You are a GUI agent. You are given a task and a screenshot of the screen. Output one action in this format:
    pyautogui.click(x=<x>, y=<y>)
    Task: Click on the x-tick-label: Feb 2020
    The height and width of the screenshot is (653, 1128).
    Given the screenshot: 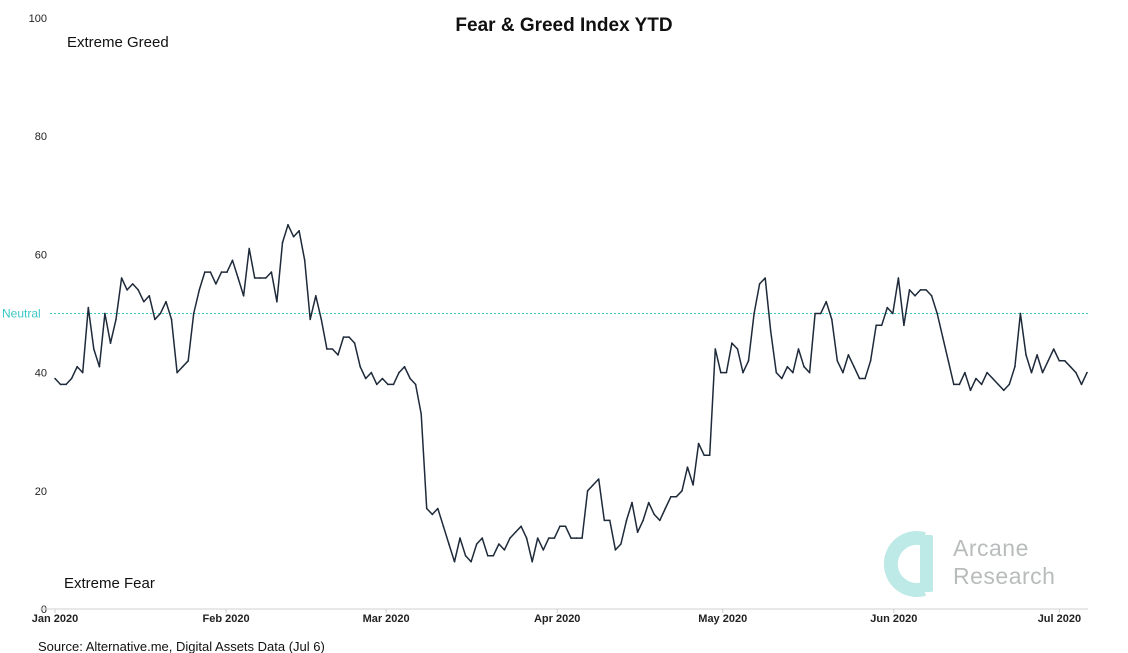 What is the action you would take?
    pyautogui.click(x=226, y=619)
    